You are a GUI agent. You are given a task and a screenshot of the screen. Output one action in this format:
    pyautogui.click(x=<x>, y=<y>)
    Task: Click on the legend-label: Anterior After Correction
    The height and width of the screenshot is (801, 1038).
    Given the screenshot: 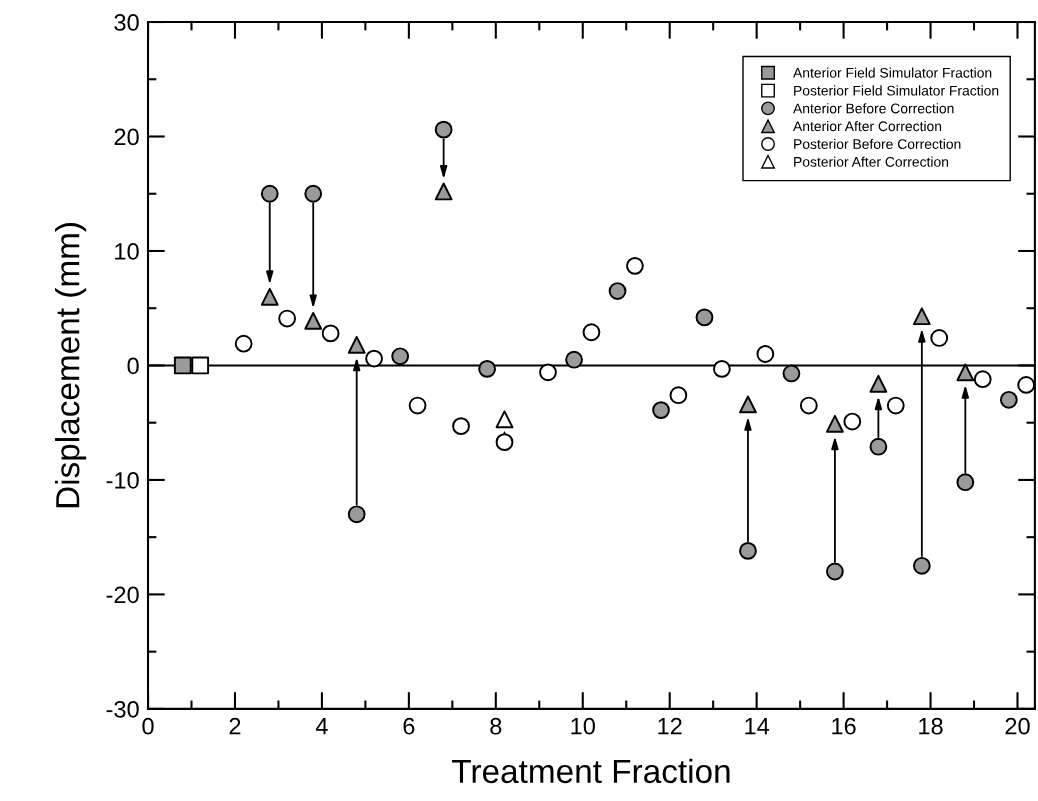 What is the action you would take?
    pyautogui.click(x=867, y=126)
    